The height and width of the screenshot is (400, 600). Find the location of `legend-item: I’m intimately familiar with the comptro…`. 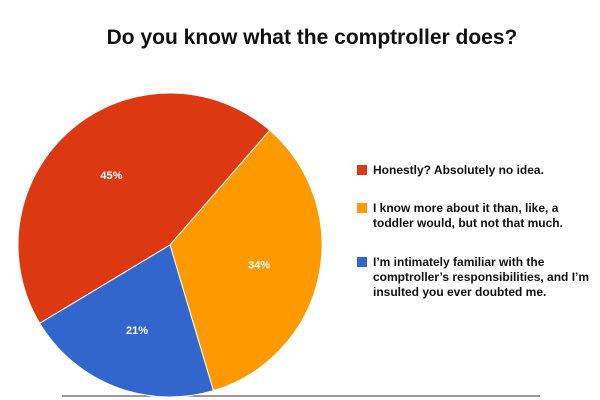

legend-item: I’m intimately familiar with the comptro… is located at coordinates (477, 277).